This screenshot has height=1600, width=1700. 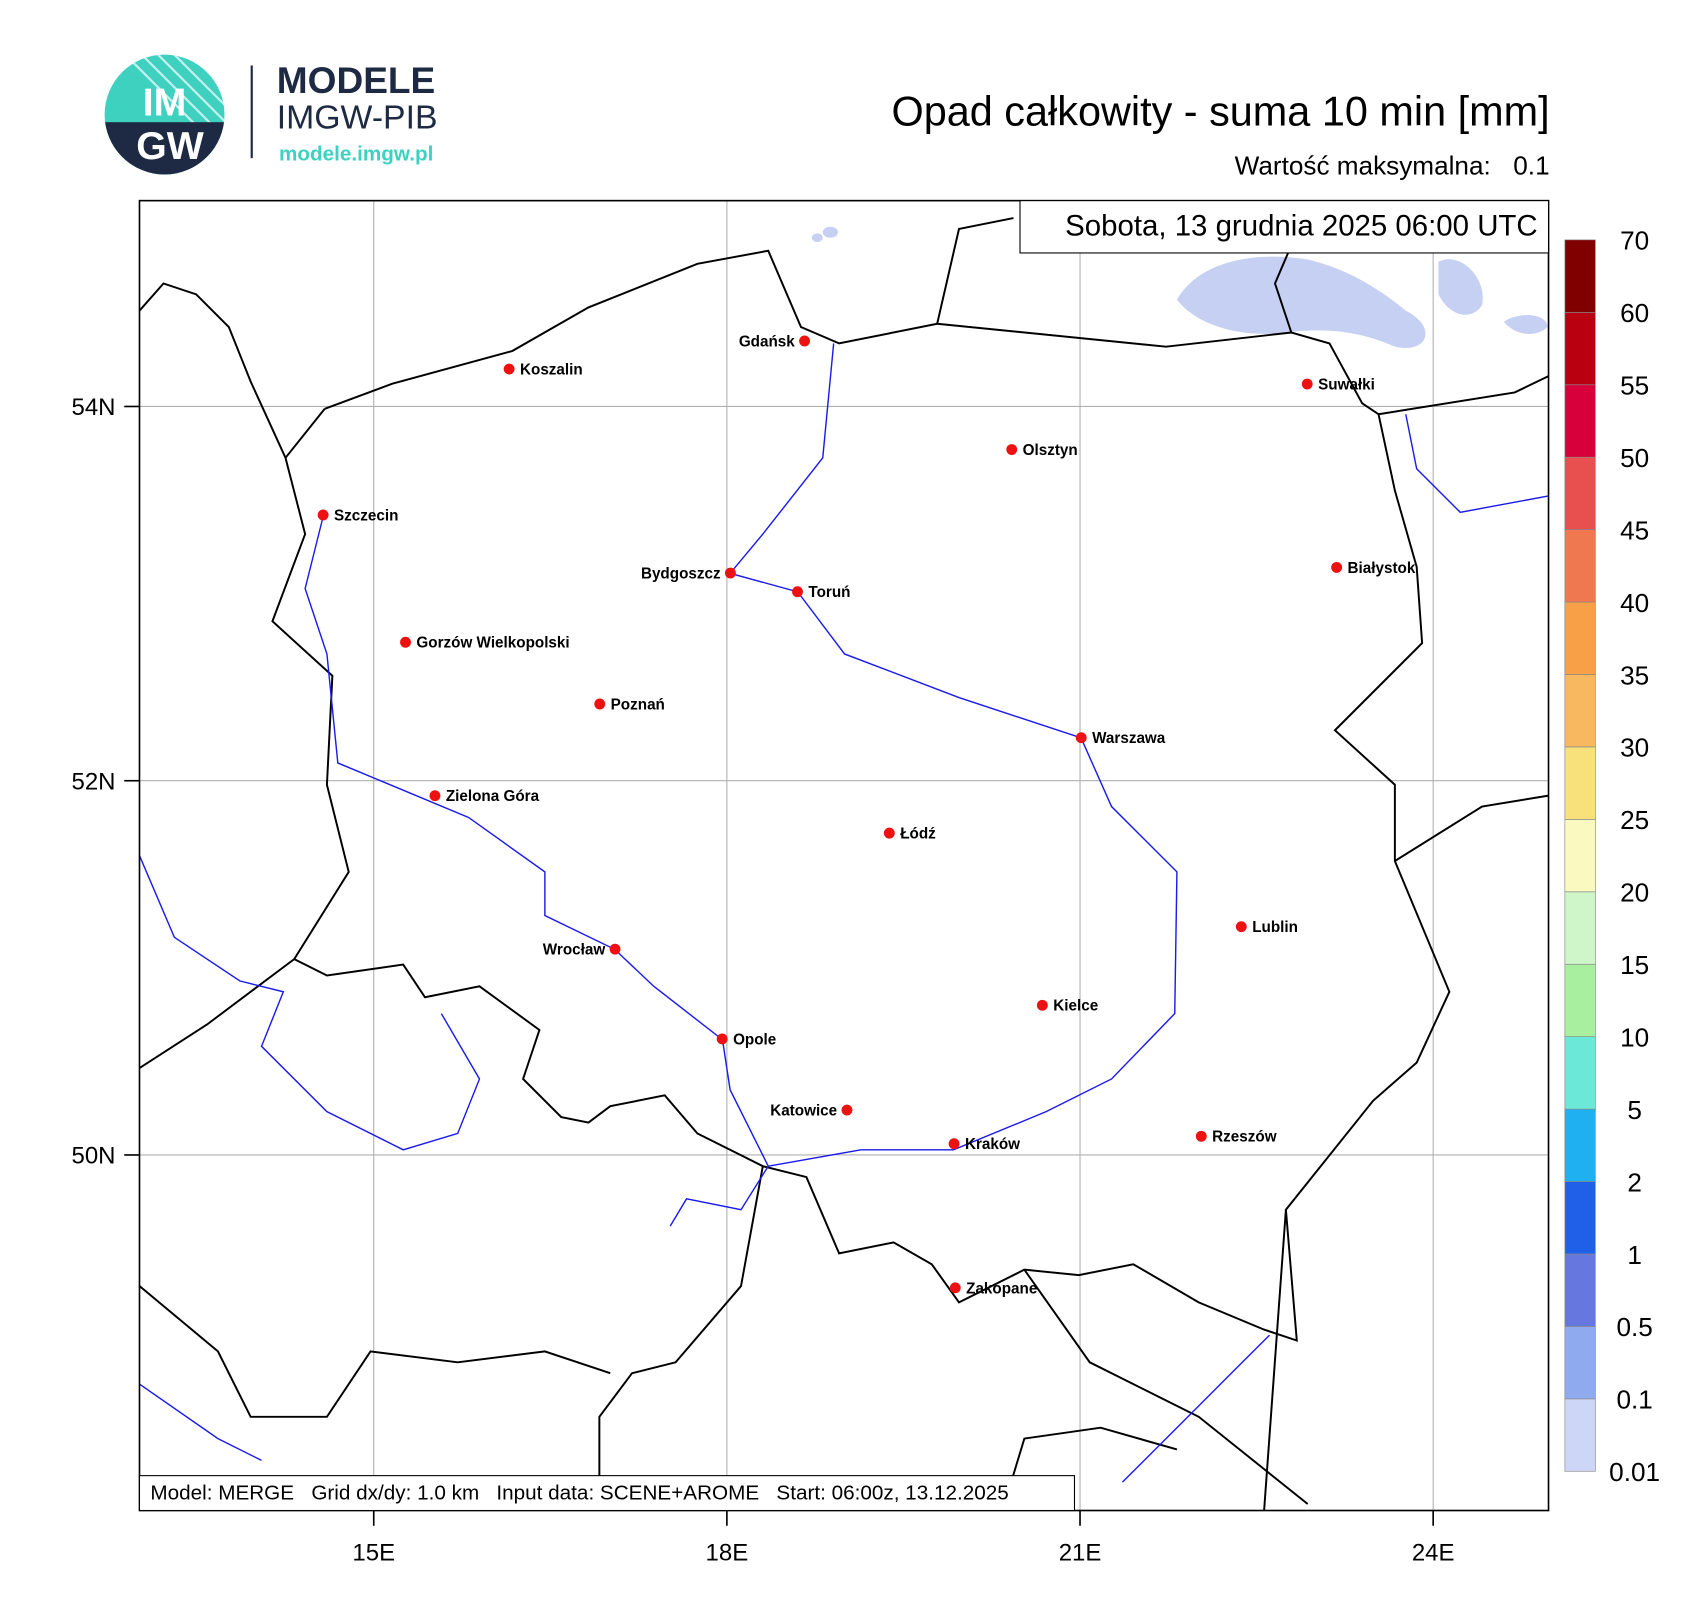 What do you see at coordinates (1080, 1553) in the screenshot?
I see `x-tick-label: 21E` at bounding box center [1080, 1553].